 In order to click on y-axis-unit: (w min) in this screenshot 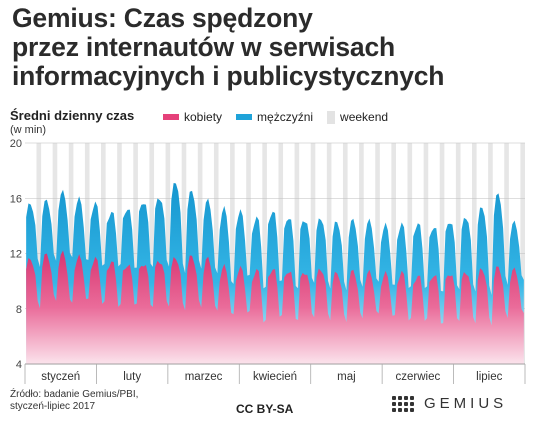, I will do `click(28, 130)`.